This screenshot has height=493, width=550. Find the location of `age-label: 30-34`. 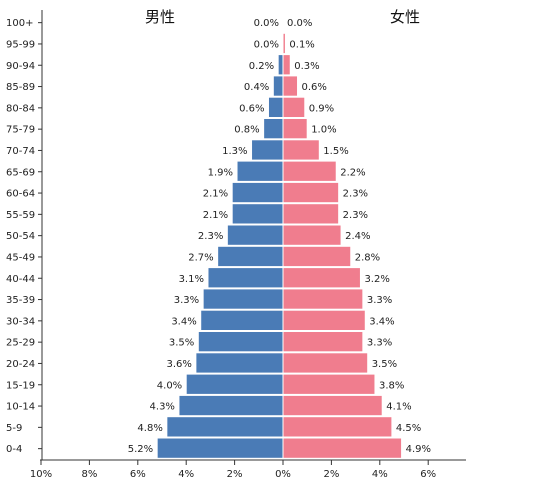

age-label: 30-34 is located at coordinates (20, 321).